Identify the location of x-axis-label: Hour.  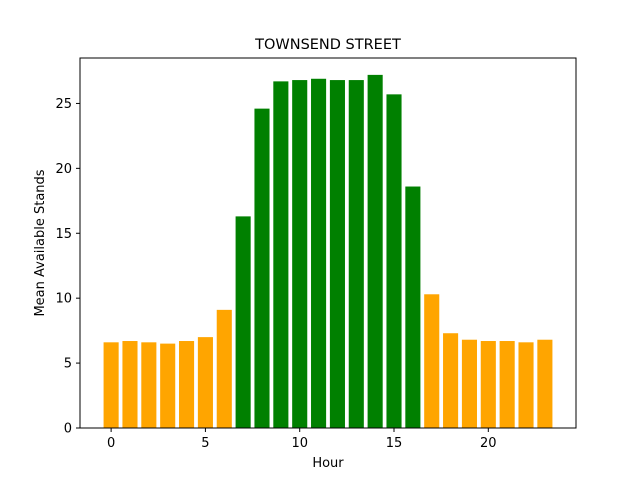
(328, 463).